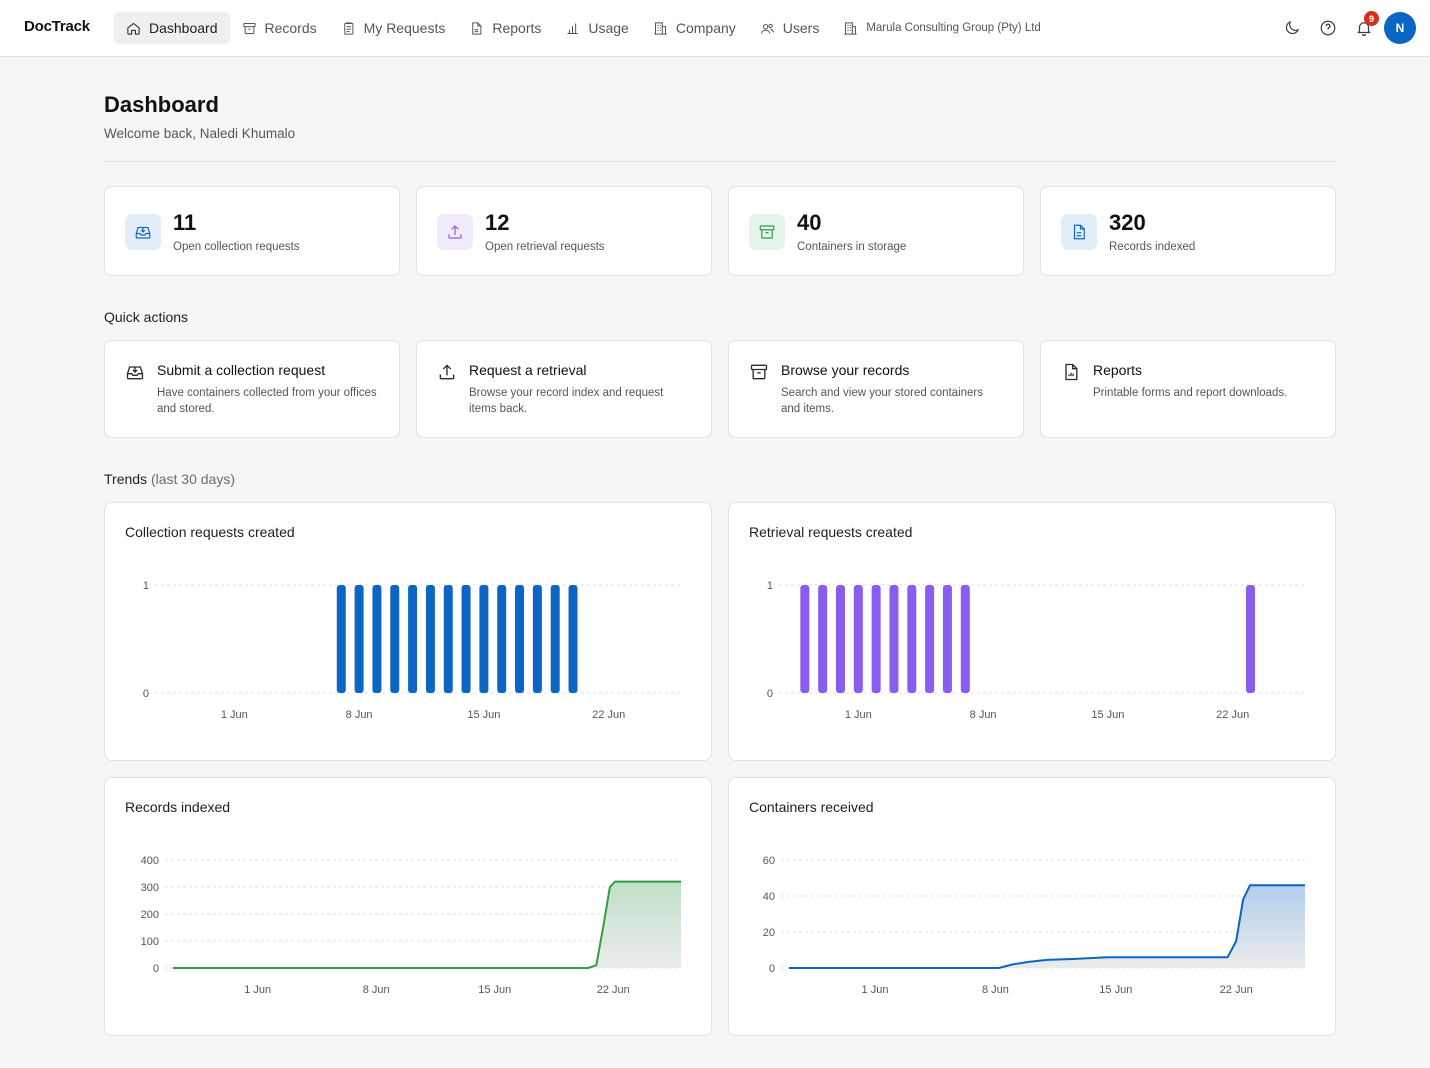  What do you see at coordinates (150, 888) in the screenshot?
I see `y-tick-label: 300` at bounding box center [150, 888].